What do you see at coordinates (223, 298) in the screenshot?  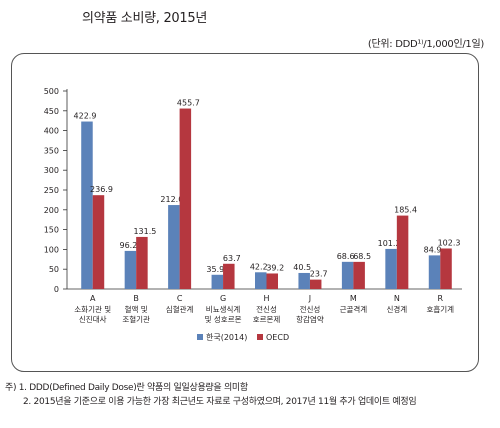 I see `x-category-code: G` at bounding box center [223, 298].